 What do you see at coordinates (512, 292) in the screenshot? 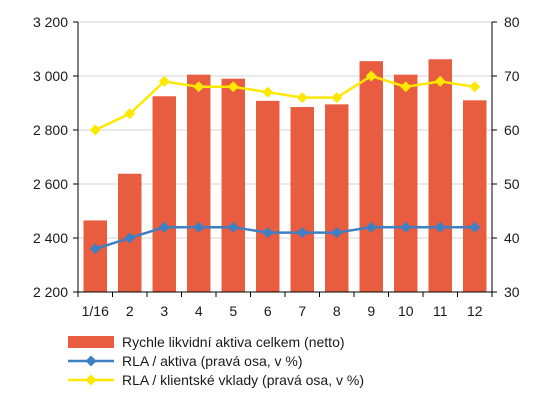
I see `right-tick-label: 30` at bounding box center [512, 292].